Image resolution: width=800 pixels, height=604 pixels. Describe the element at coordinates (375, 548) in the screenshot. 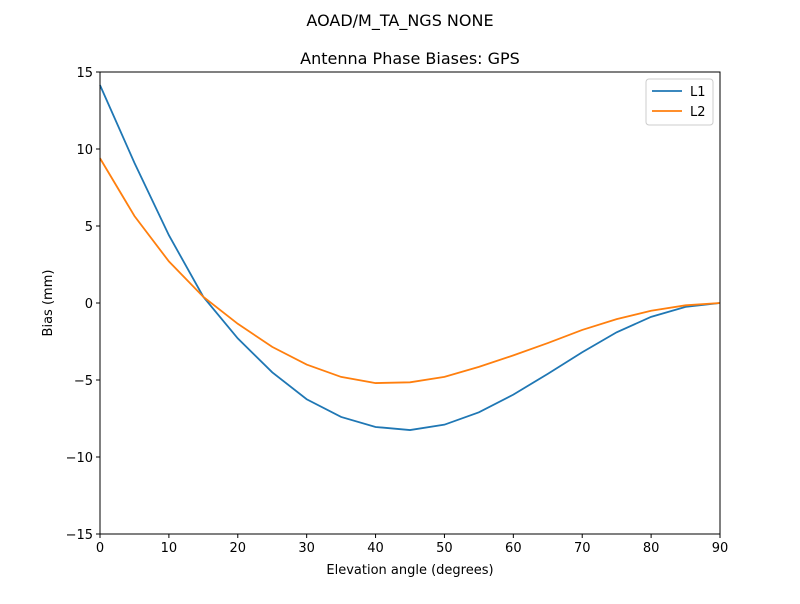

I see `x-tick-label: 40` at that location.